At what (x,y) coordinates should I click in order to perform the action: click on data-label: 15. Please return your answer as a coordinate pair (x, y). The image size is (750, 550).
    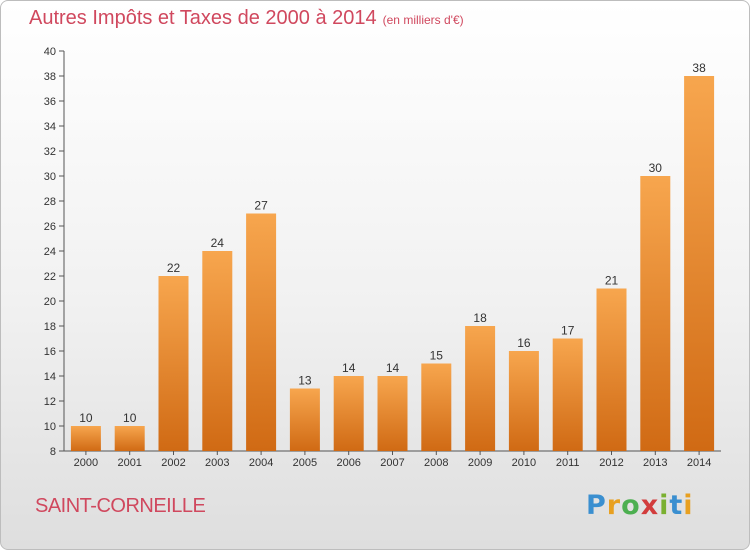
    Looking at the image, I should click on (437, 356).